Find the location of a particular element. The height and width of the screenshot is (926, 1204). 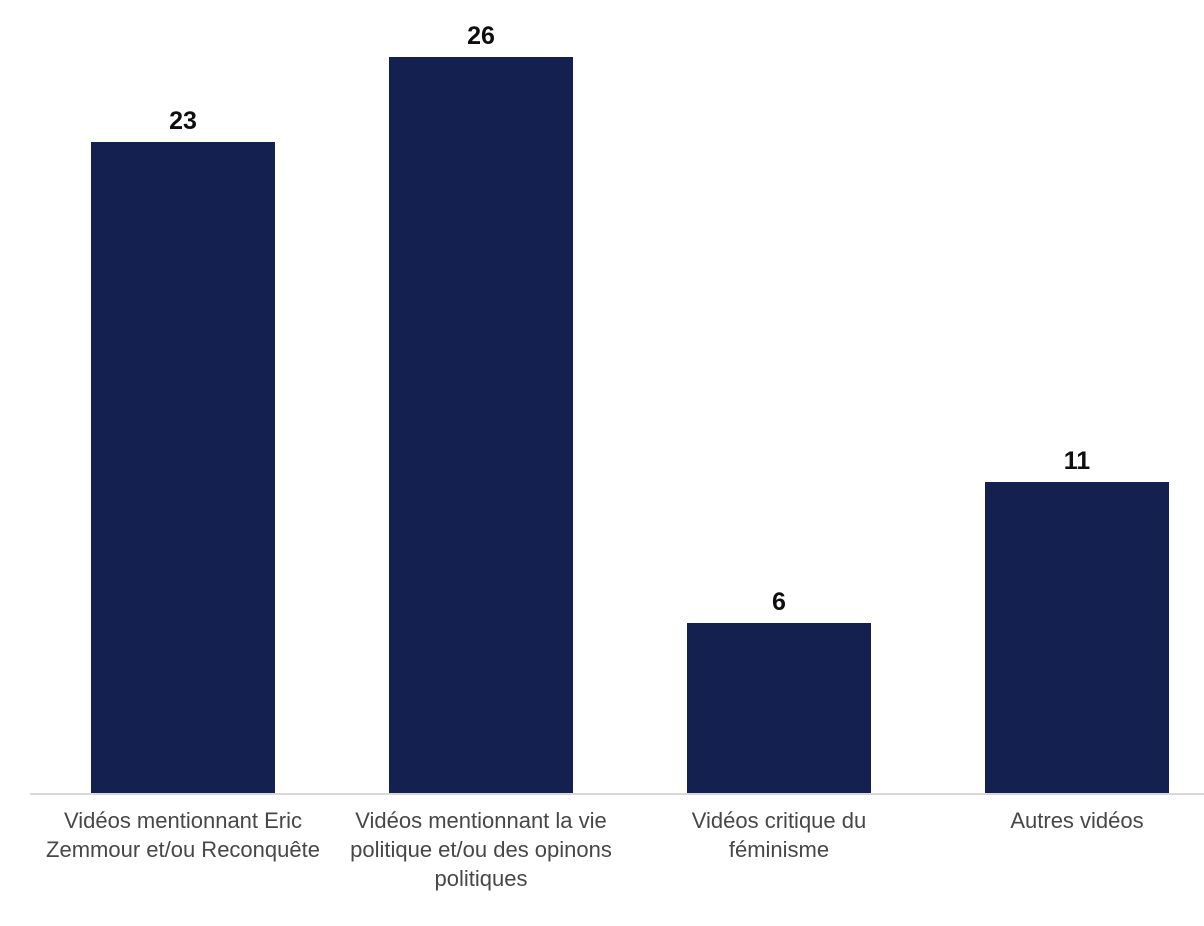

x-axis-line is located at coordinates (617, 794).